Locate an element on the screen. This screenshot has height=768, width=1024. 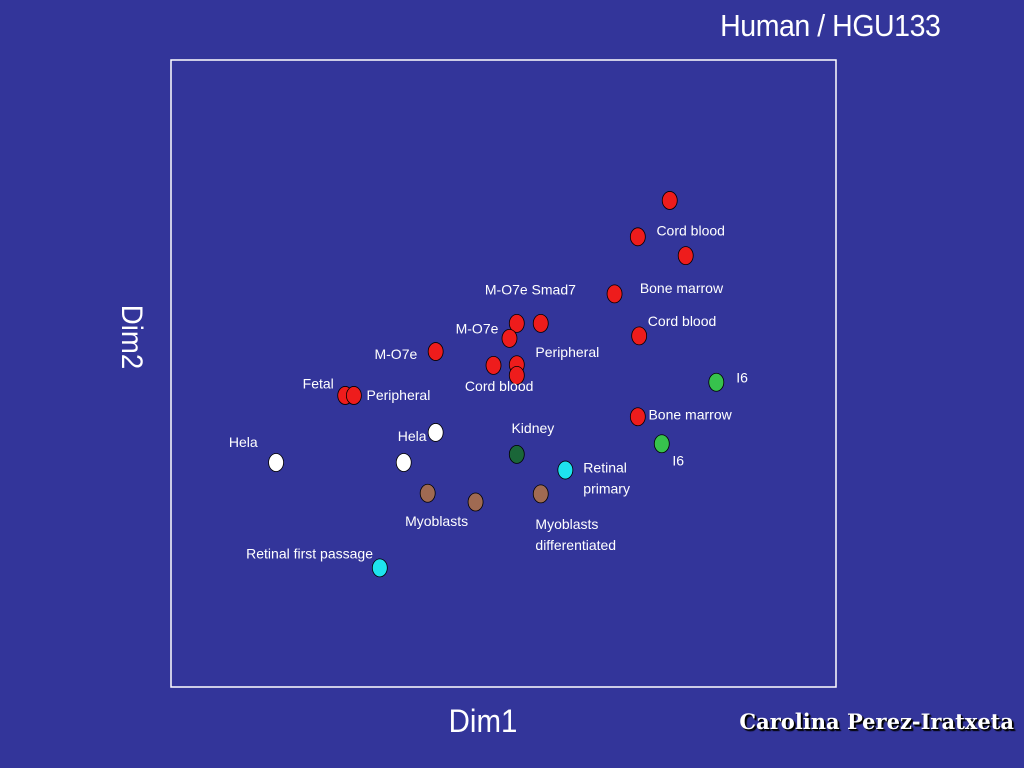
point-label-7: I6 is located at coordinates (742, 377).